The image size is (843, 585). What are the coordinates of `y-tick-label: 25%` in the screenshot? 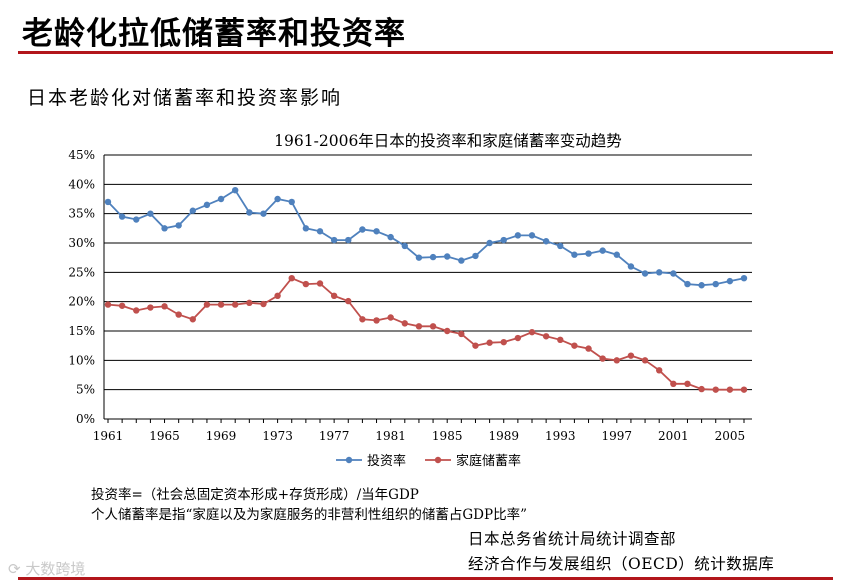 It's located at (81, 272).